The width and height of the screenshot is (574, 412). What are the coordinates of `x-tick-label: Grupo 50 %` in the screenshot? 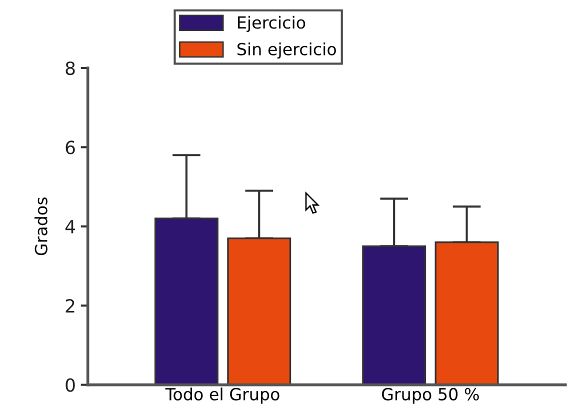 It's located at (430, 396).